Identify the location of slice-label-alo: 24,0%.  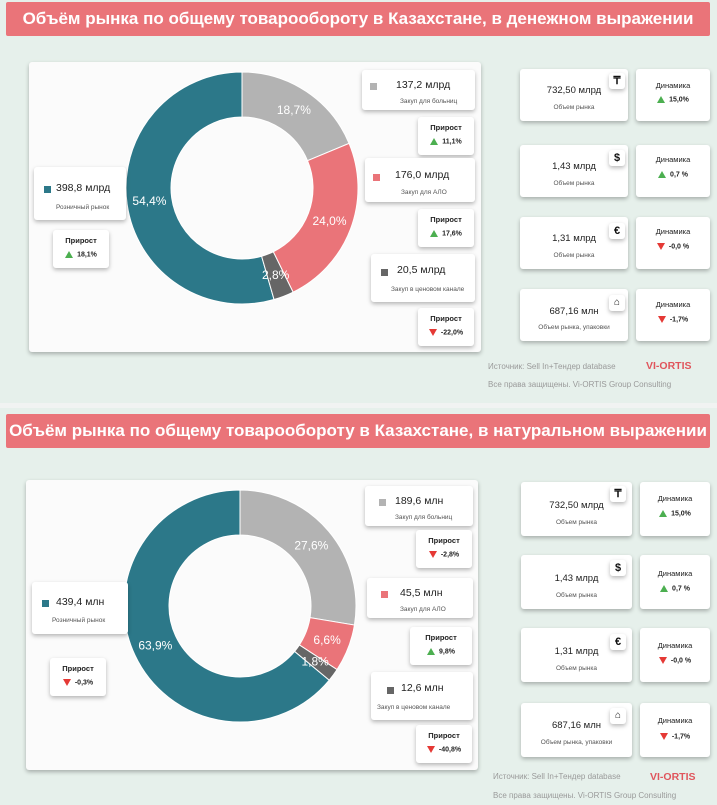
(329, 221).